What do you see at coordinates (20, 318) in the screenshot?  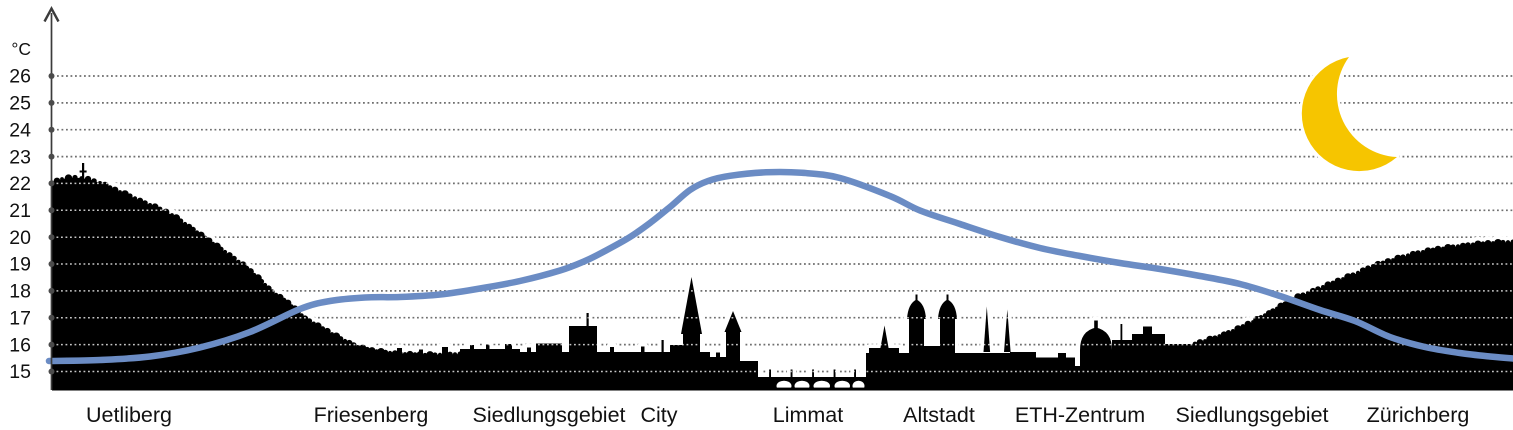 I see `svg-text: 17` at bounding box center [20, 318].